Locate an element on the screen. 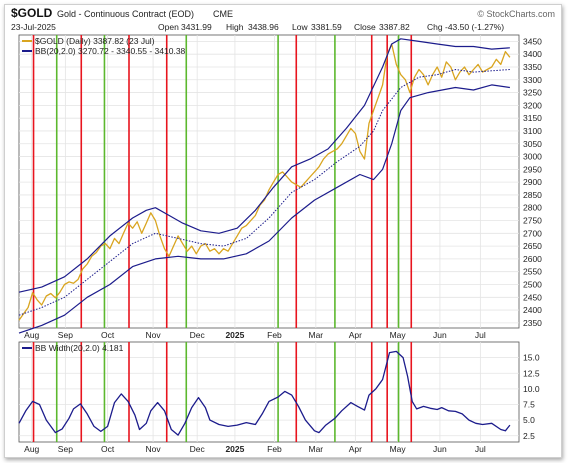  open-label: Open is located at coordinates (168, 27).